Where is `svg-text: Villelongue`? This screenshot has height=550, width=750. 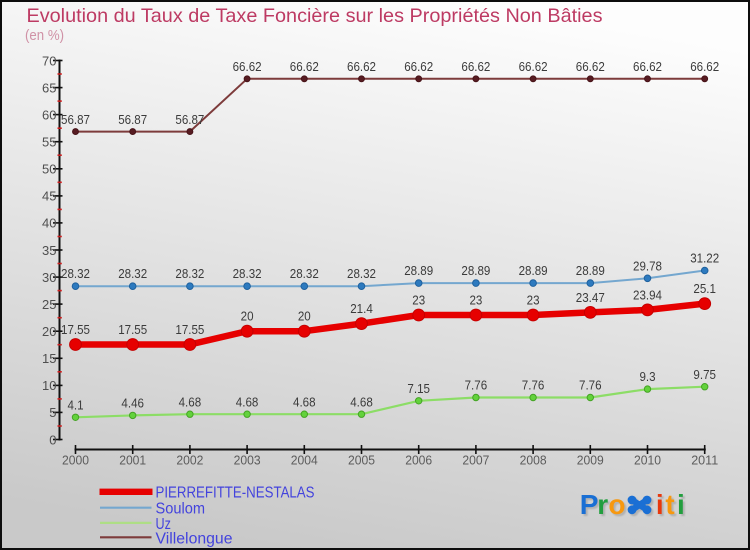
svg-text: Villelongue is located at coordinates (194, 539).